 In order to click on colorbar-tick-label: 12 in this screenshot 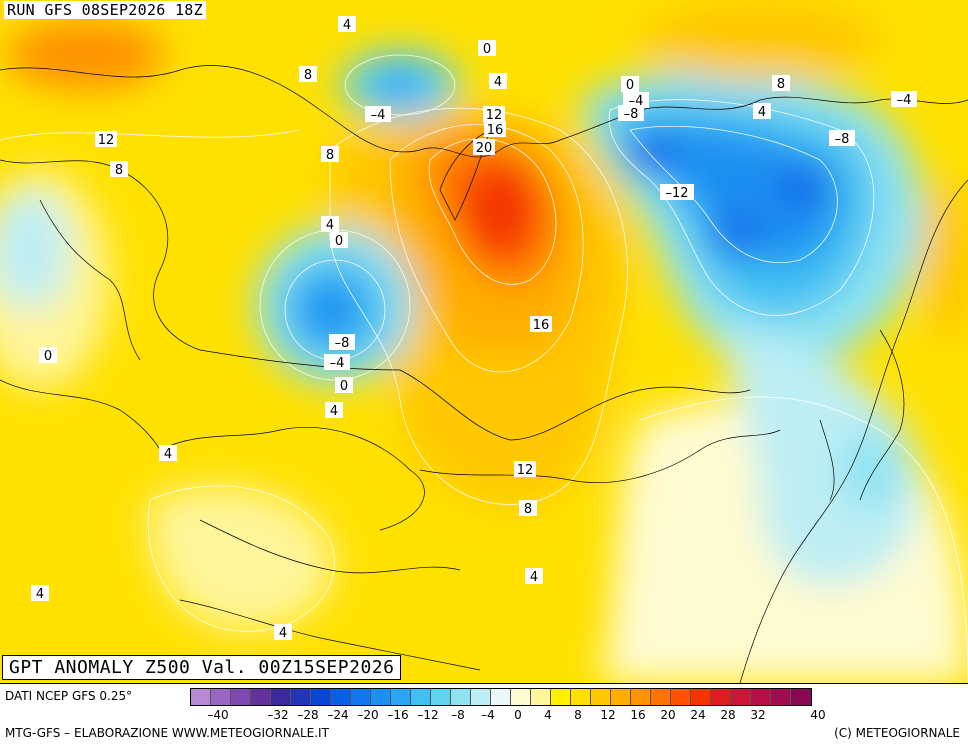, I will do `click(608, 715)`.